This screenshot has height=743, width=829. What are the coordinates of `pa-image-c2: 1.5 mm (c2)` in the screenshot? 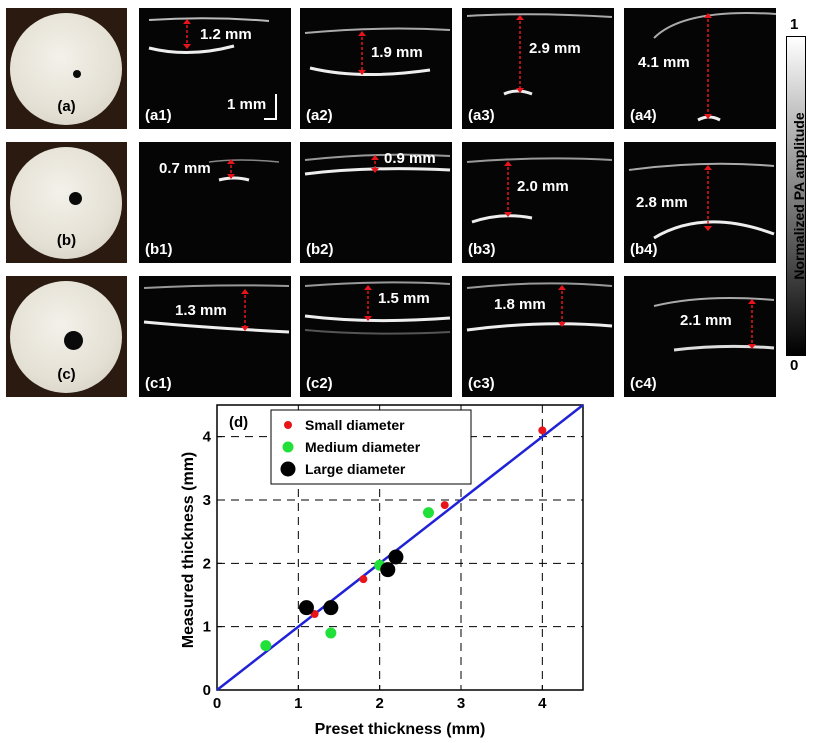 It's located at (376, 336).